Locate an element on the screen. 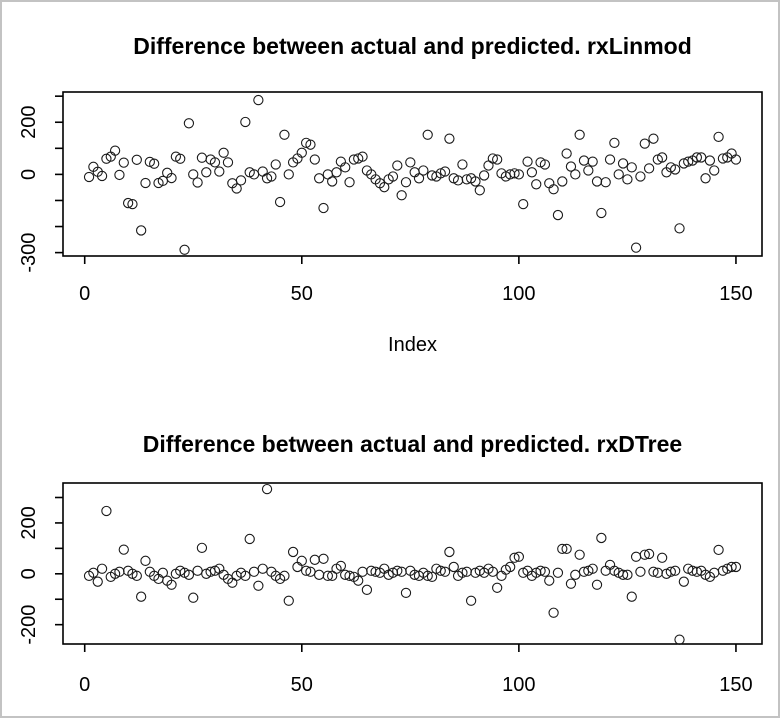  x-tick-label: 50 is located at coordinates (302, 685).